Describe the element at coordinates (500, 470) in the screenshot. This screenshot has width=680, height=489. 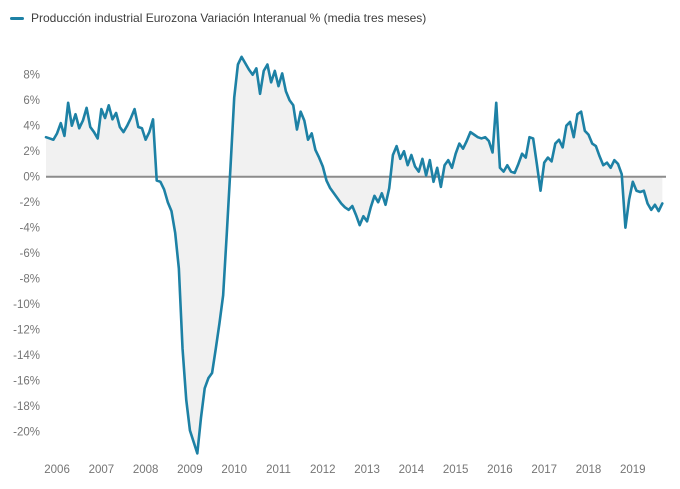
I see `x-axis-tick-label: 2016` at that location.